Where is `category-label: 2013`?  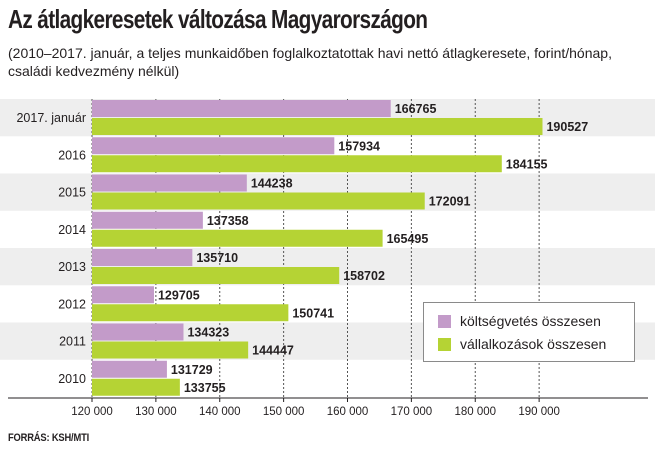
category-label: 2013 is located at coordinates (72, 267).